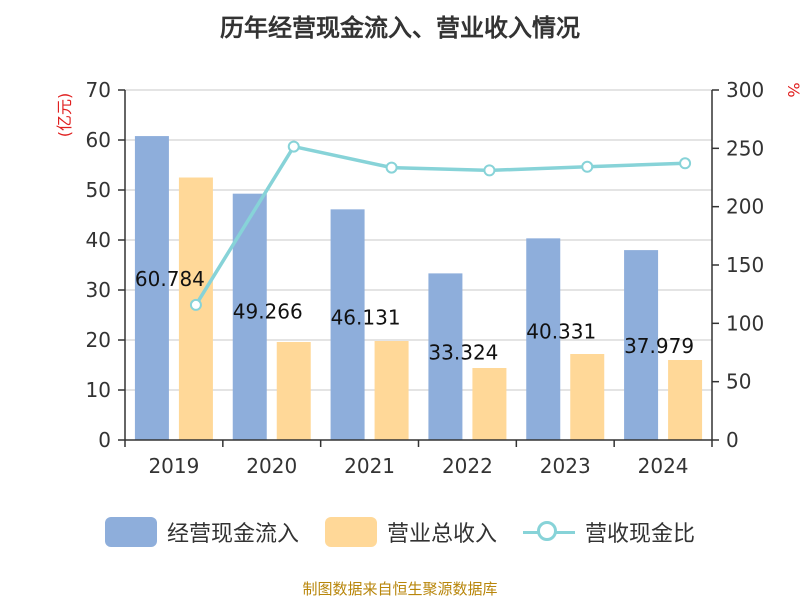  Describe the element at coordinates (745, 90) in the screenshot. I see `y-right-tick-label: 300` at that location.